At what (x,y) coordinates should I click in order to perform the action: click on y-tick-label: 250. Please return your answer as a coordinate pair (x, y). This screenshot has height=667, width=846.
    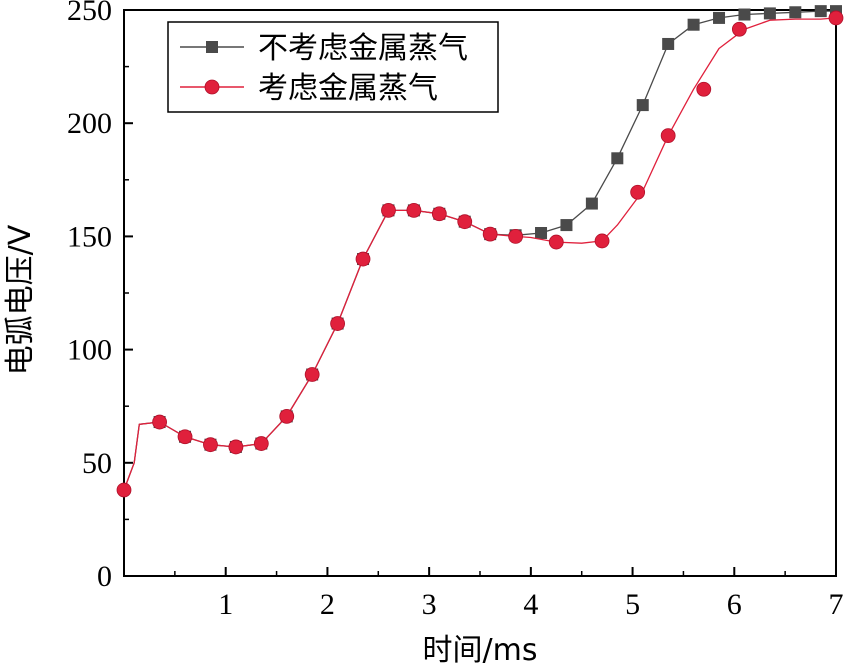
    Looking at the image, I should click on (89, 13).